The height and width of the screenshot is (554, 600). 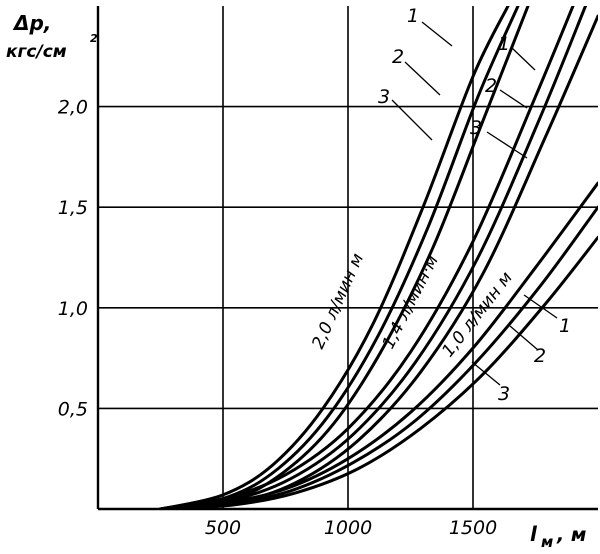 What do you see at coordinates (547, 542) in the screenshot?
I see `x-axis-subscript: м` at bounding box center [547, 542].